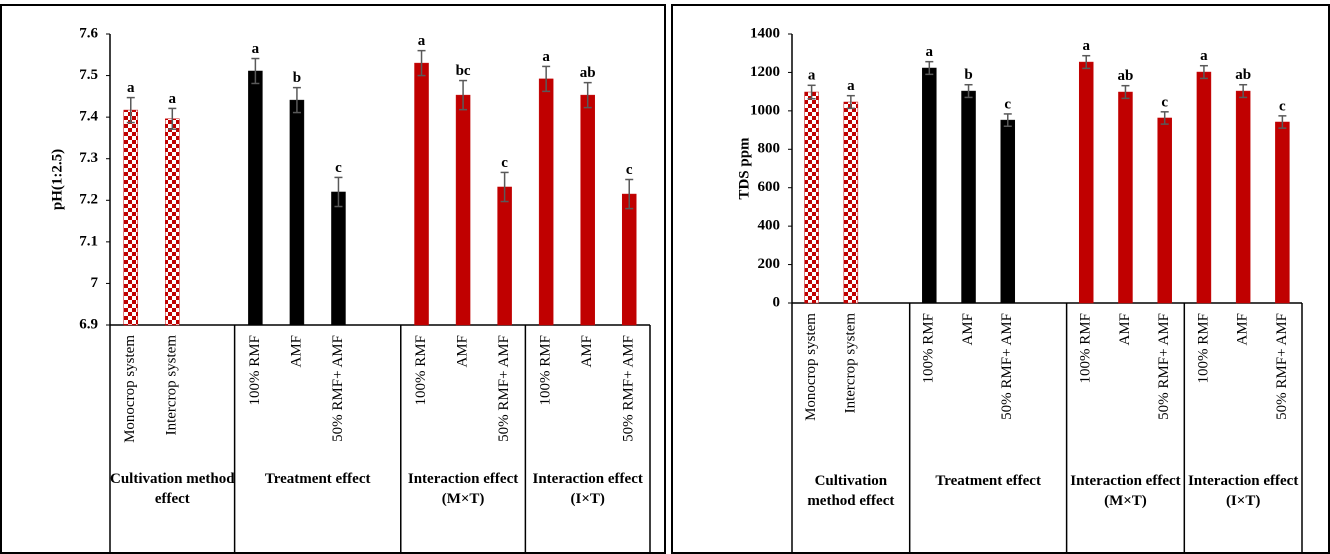  I want to click on y-tick-label: 7.6, so click(88, 33).